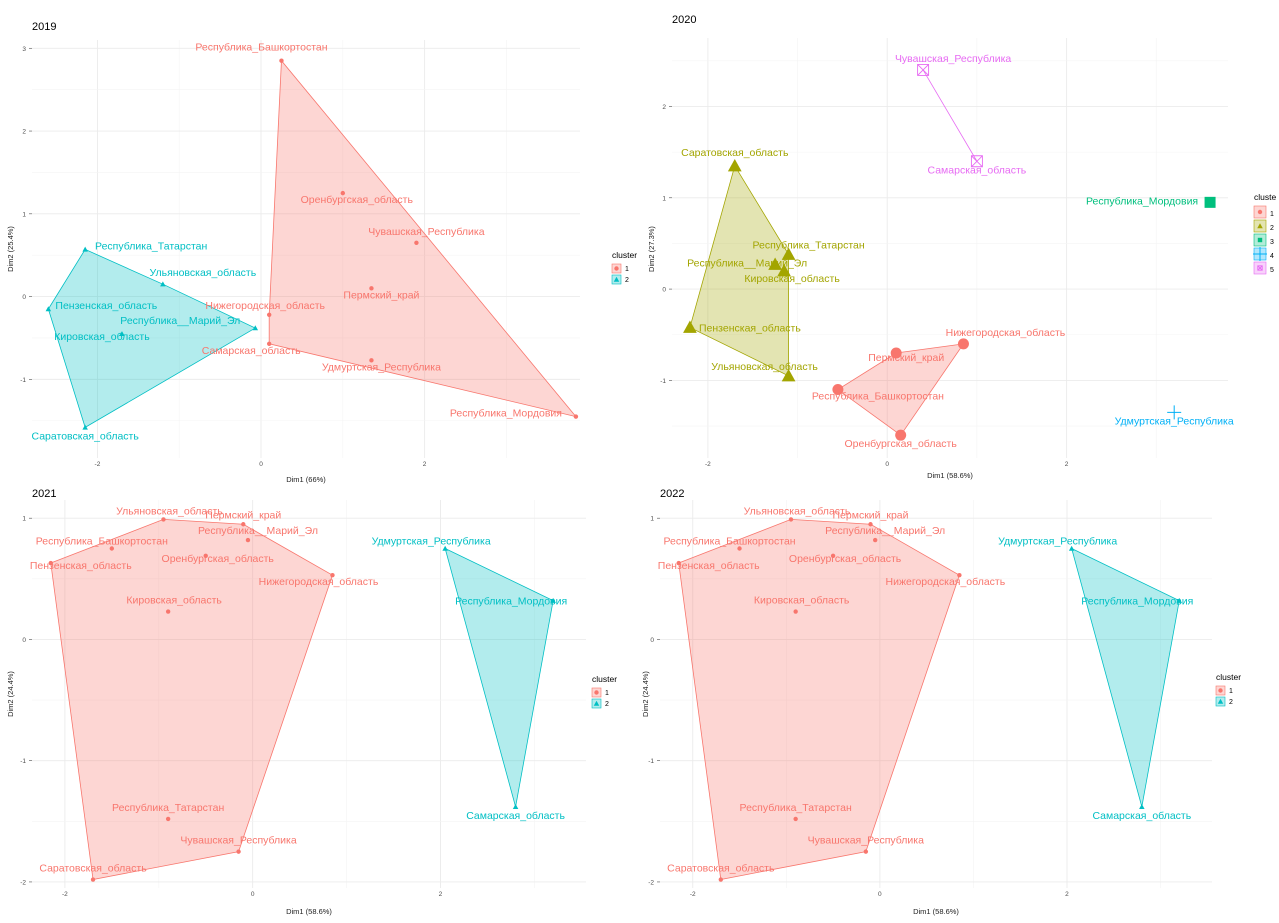 The height and width of the screenshot is (923, 1279). Describe the element at coordinates (44, 27) in the screenshot. I see `panel-title: 2019` at that location.